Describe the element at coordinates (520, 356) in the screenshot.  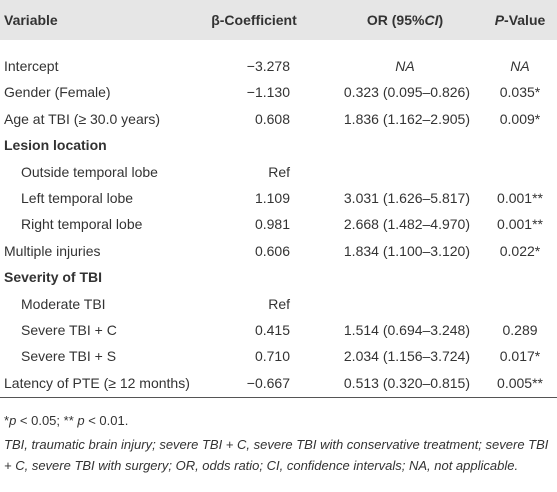
I see `table-cell: 0.017*` at that location.